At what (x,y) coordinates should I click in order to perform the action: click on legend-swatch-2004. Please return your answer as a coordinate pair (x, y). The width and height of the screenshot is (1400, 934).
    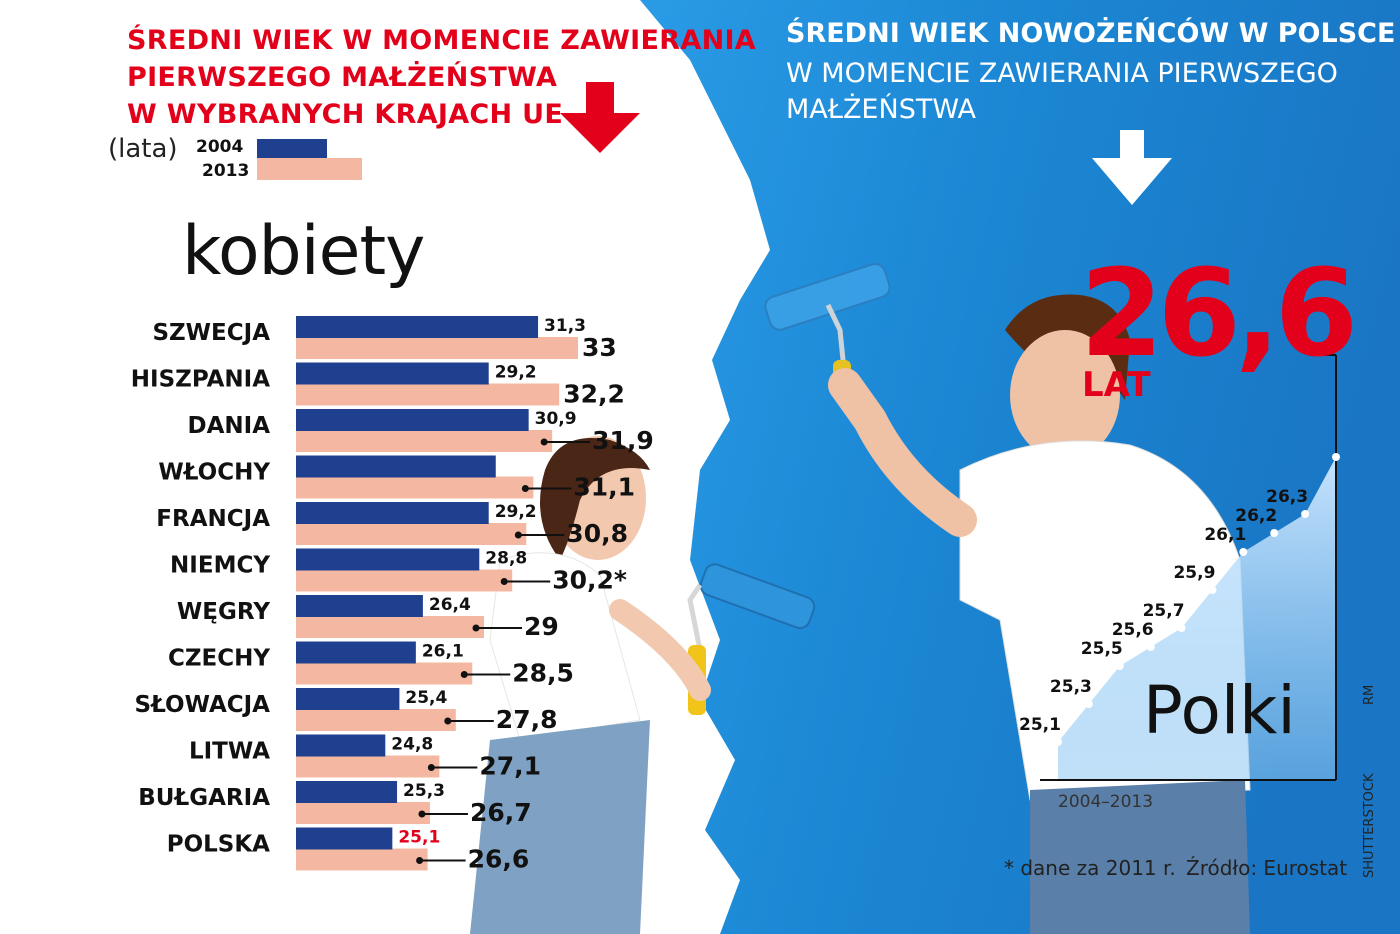
    Looking at the image, I should click on (292, 150).